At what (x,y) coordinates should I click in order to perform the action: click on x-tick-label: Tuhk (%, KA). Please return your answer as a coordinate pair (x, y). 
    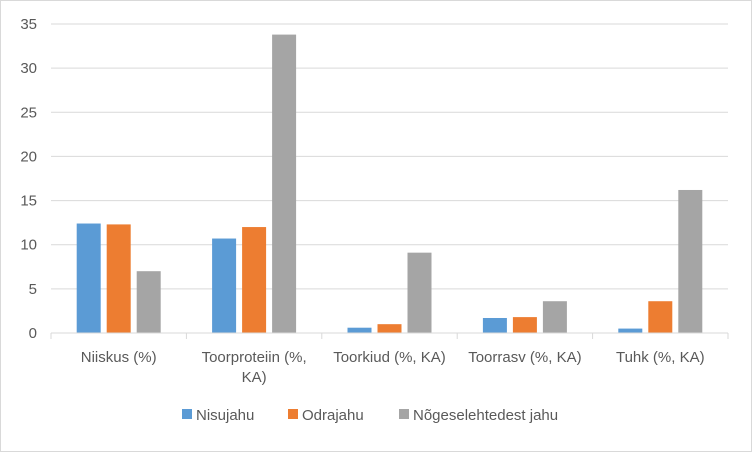
    Looking at the image, I should click on (660, 357).